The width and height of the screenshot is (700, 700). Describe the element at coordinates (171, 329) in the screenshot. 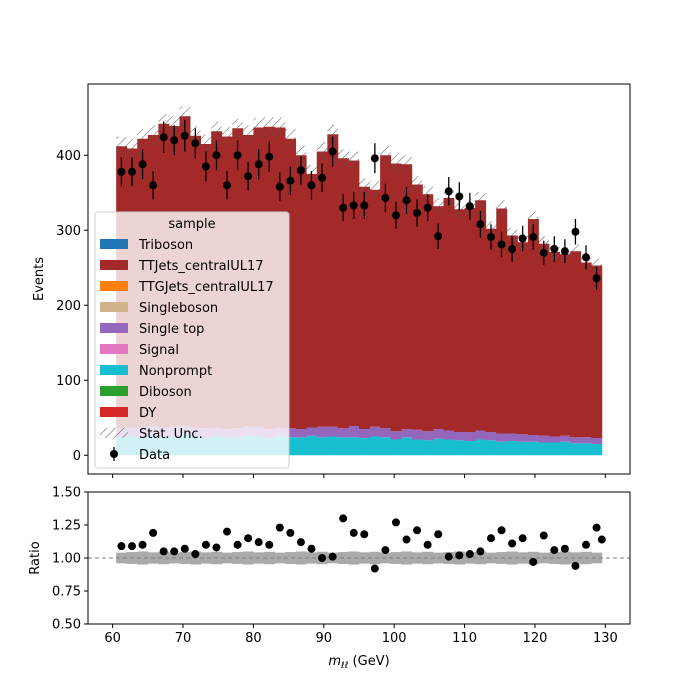

I see `legend-label: Single top` at that location.